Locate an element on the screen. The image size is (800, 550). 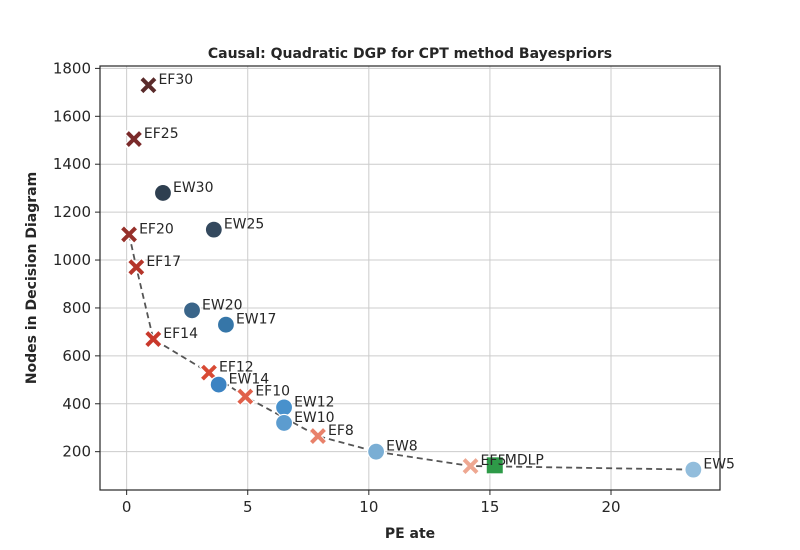
point-label-ew14: EW14 is located at coordinates (249, 380).